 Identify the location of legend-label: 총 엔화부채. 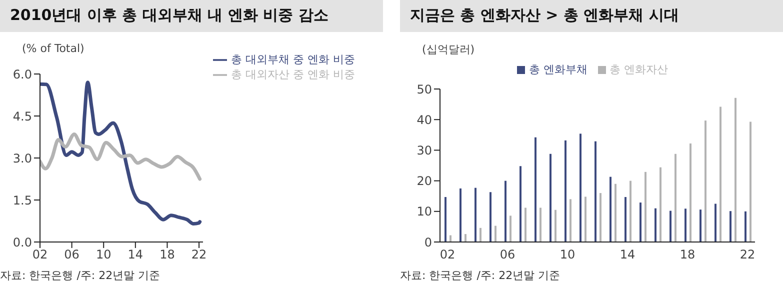
(558, 69).